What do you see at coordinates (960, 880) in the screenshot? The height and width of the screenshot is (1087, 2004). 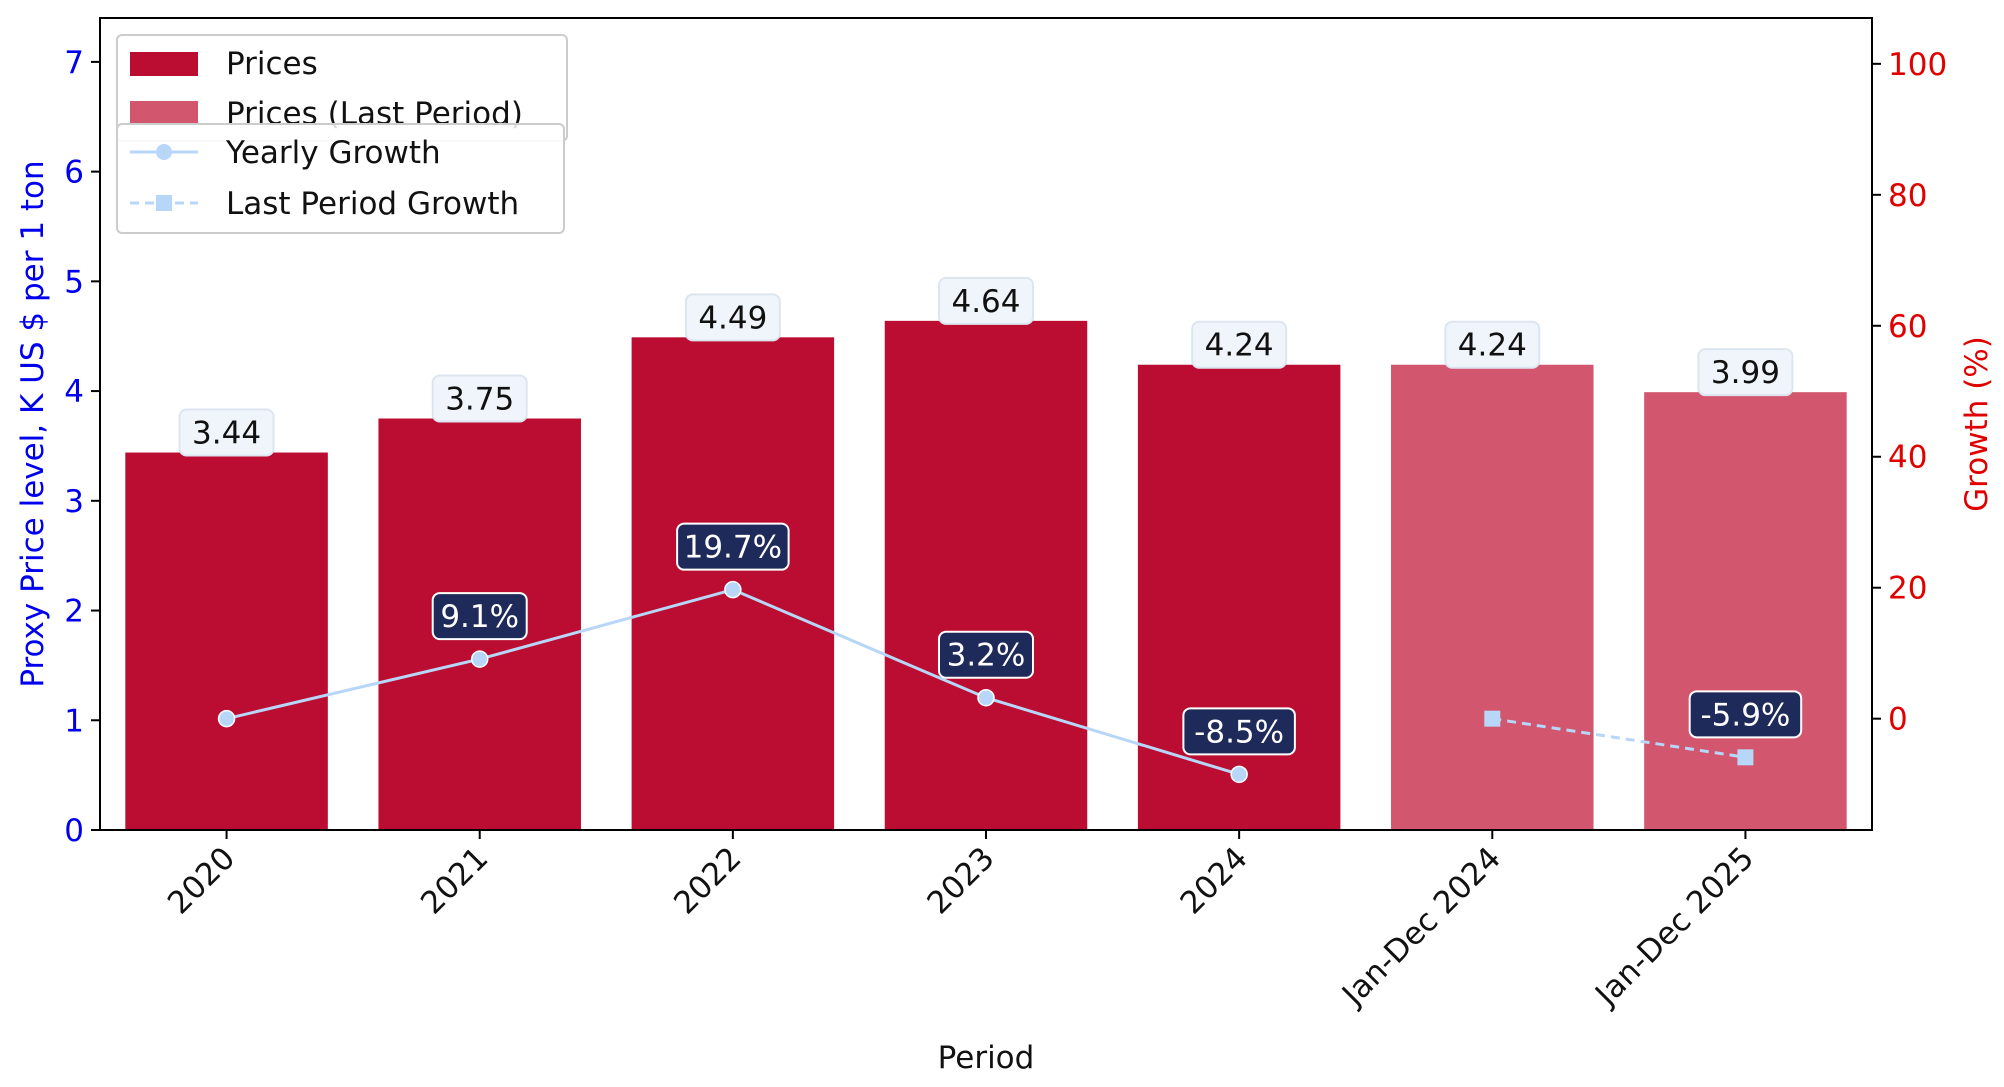 I see `x-tick-label-3: 2023` at bounding box center [960, 880].